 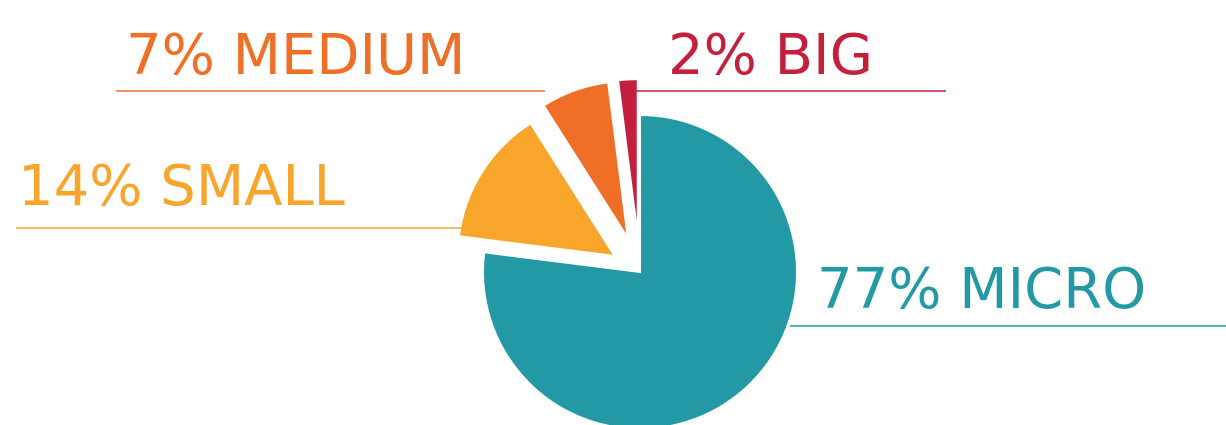 What do you see at coordinates (585, 160) in the screenshot?
I see `pie-slice-medium` at bounding box center [585, 160].